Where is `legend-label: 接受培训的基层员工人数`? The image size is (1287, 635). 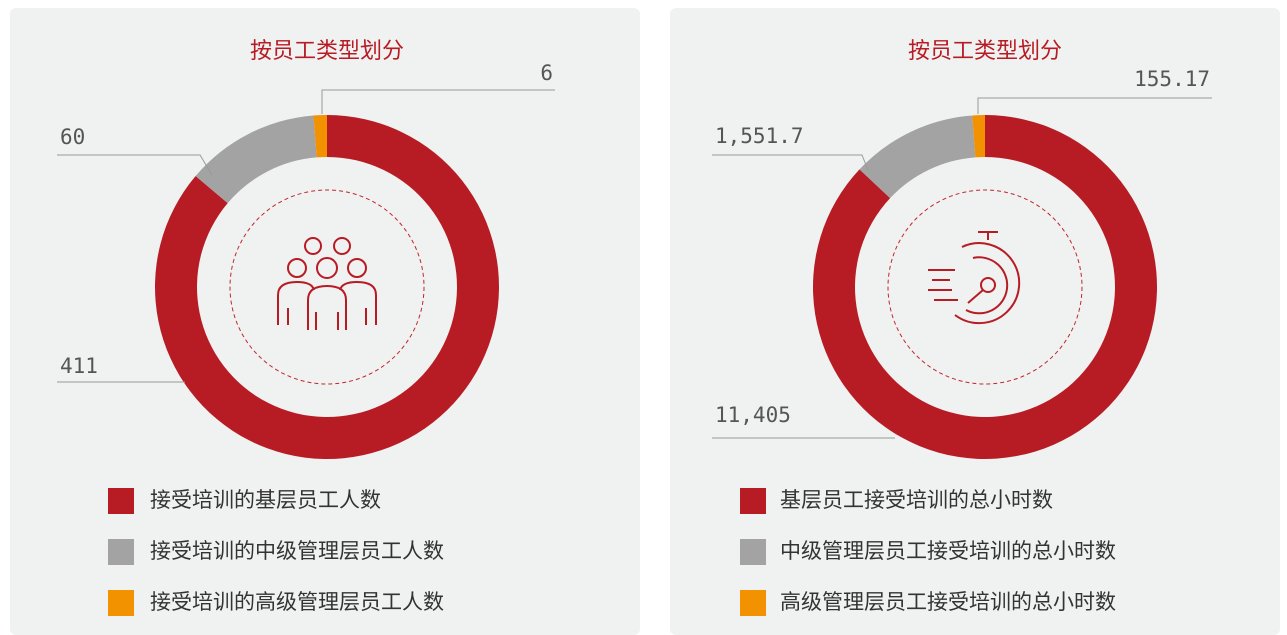 legend-label: 接受培训的基层员工人数 is located at coordinates (265, 500).